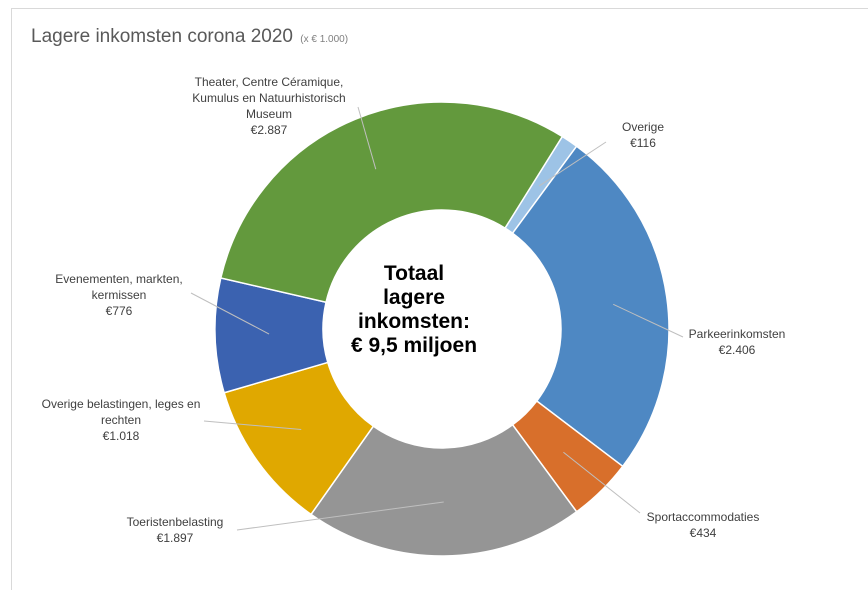  What do you see at coordinates (175, 530) in the screenshot?
I see `label-toeristenbelasting: Toeristenbelasting €1.897` at bounding box center [175, 530].